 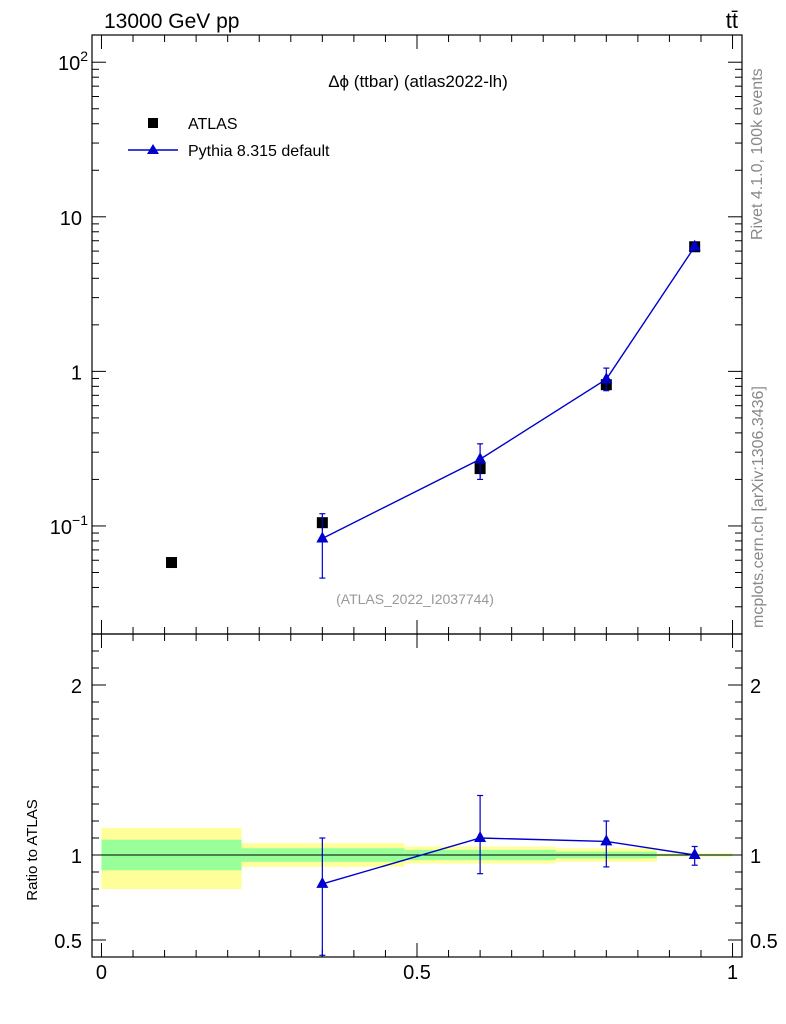 I want to click on main-y-tick-exponent: 2, so click(x=84, y=56).